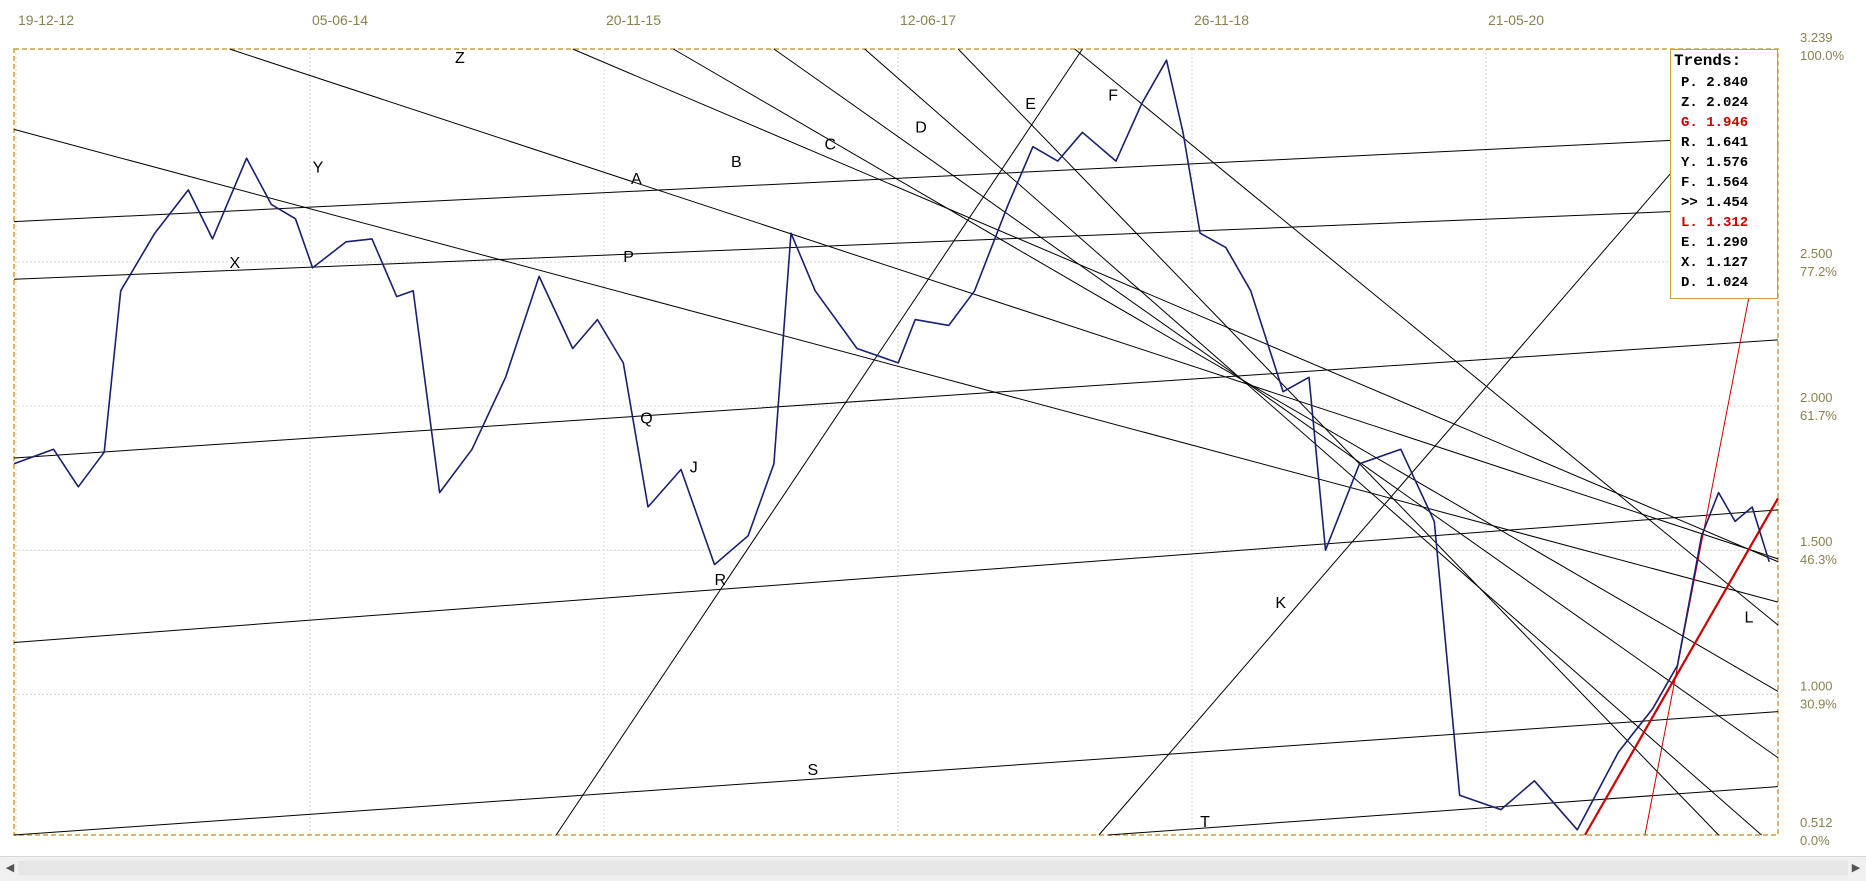 The height and width of the screenshot is (881, 1866). Describe the element at coordinates (636, 179) in the screenshot. I see `trend-label: A` at that location.